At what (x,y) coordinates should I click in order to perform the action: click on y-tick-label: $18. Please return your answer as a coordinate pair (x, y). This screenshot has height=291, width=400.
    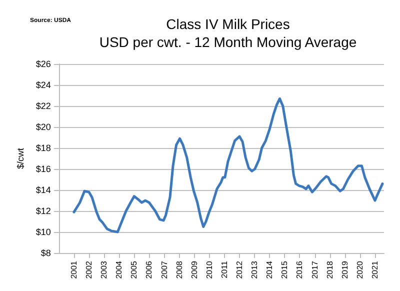
    Looking at the image, I should click on (43, 148).